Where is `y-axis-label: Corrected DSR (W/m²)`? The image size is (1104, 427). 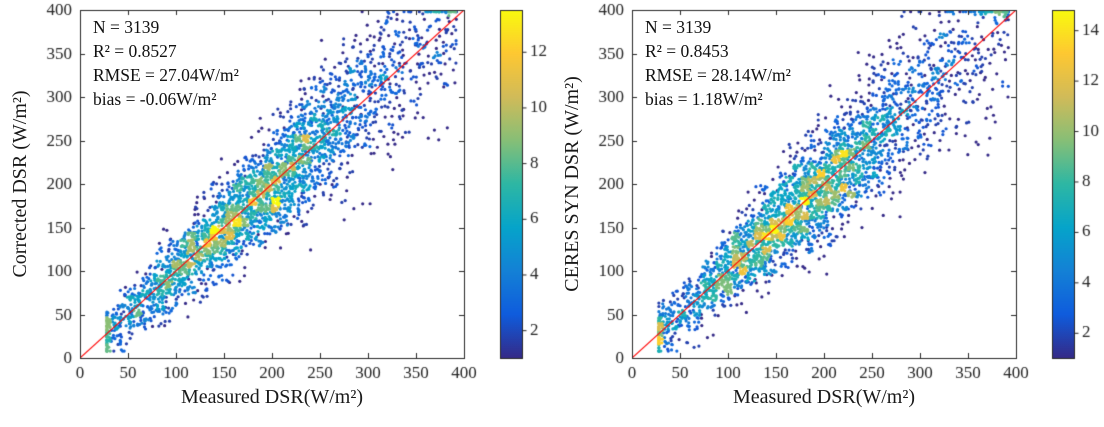
y-axis-label: Corrected DSR (W/m²) is located at coordinates (20, 184).